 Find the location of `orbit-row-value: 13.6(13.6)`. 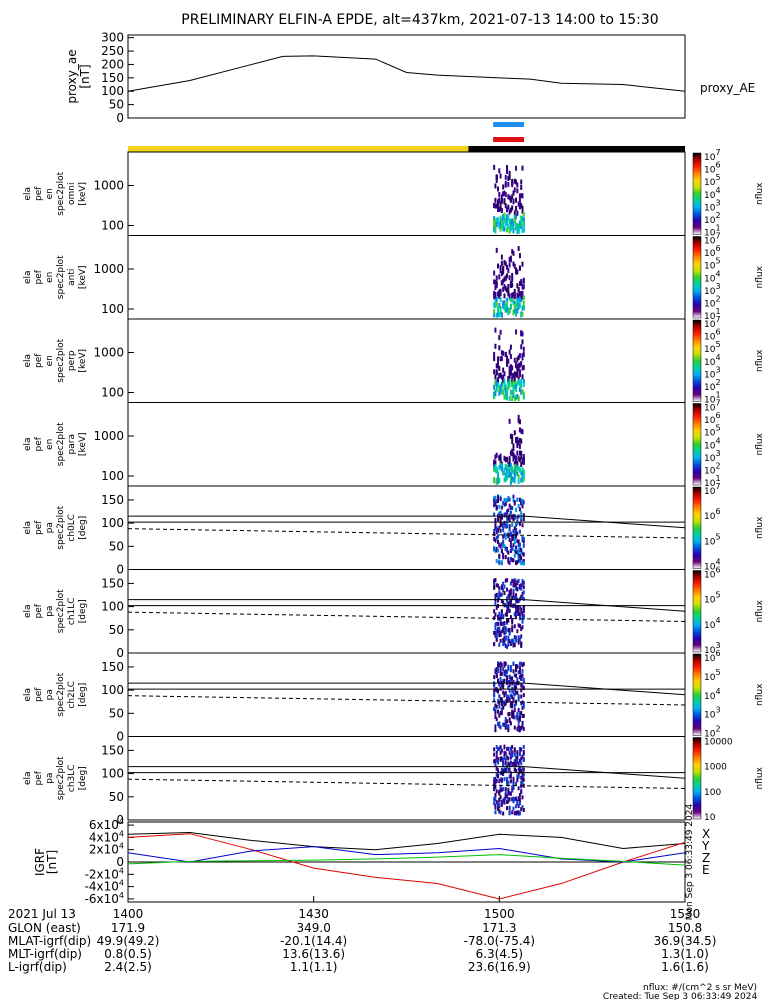

orbit-row-value: 13.6(13.6) is located at coordinates (313, 954).